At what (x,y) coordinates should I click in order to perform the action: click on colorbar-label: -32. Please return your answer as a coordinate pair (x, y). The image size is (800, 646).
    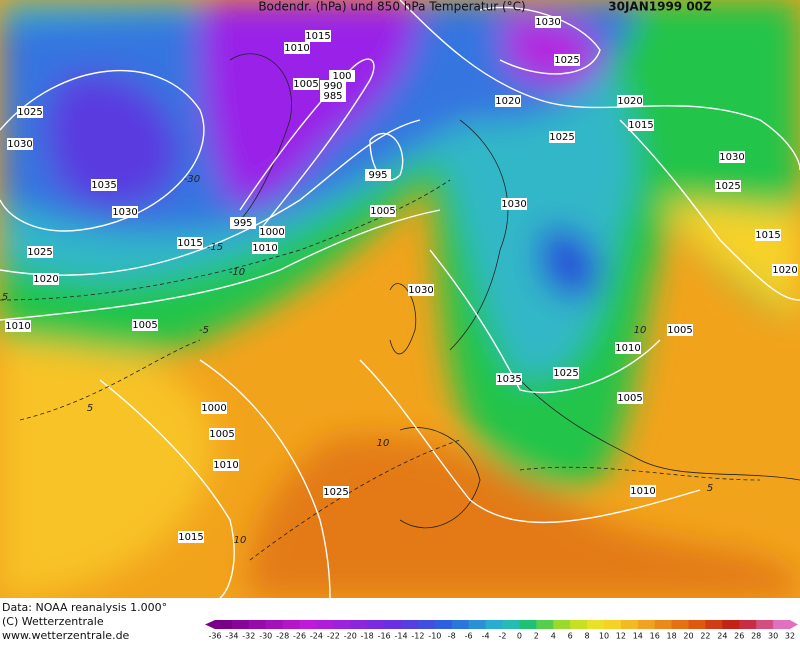
    Looking at the image, I should click on (248, 636).